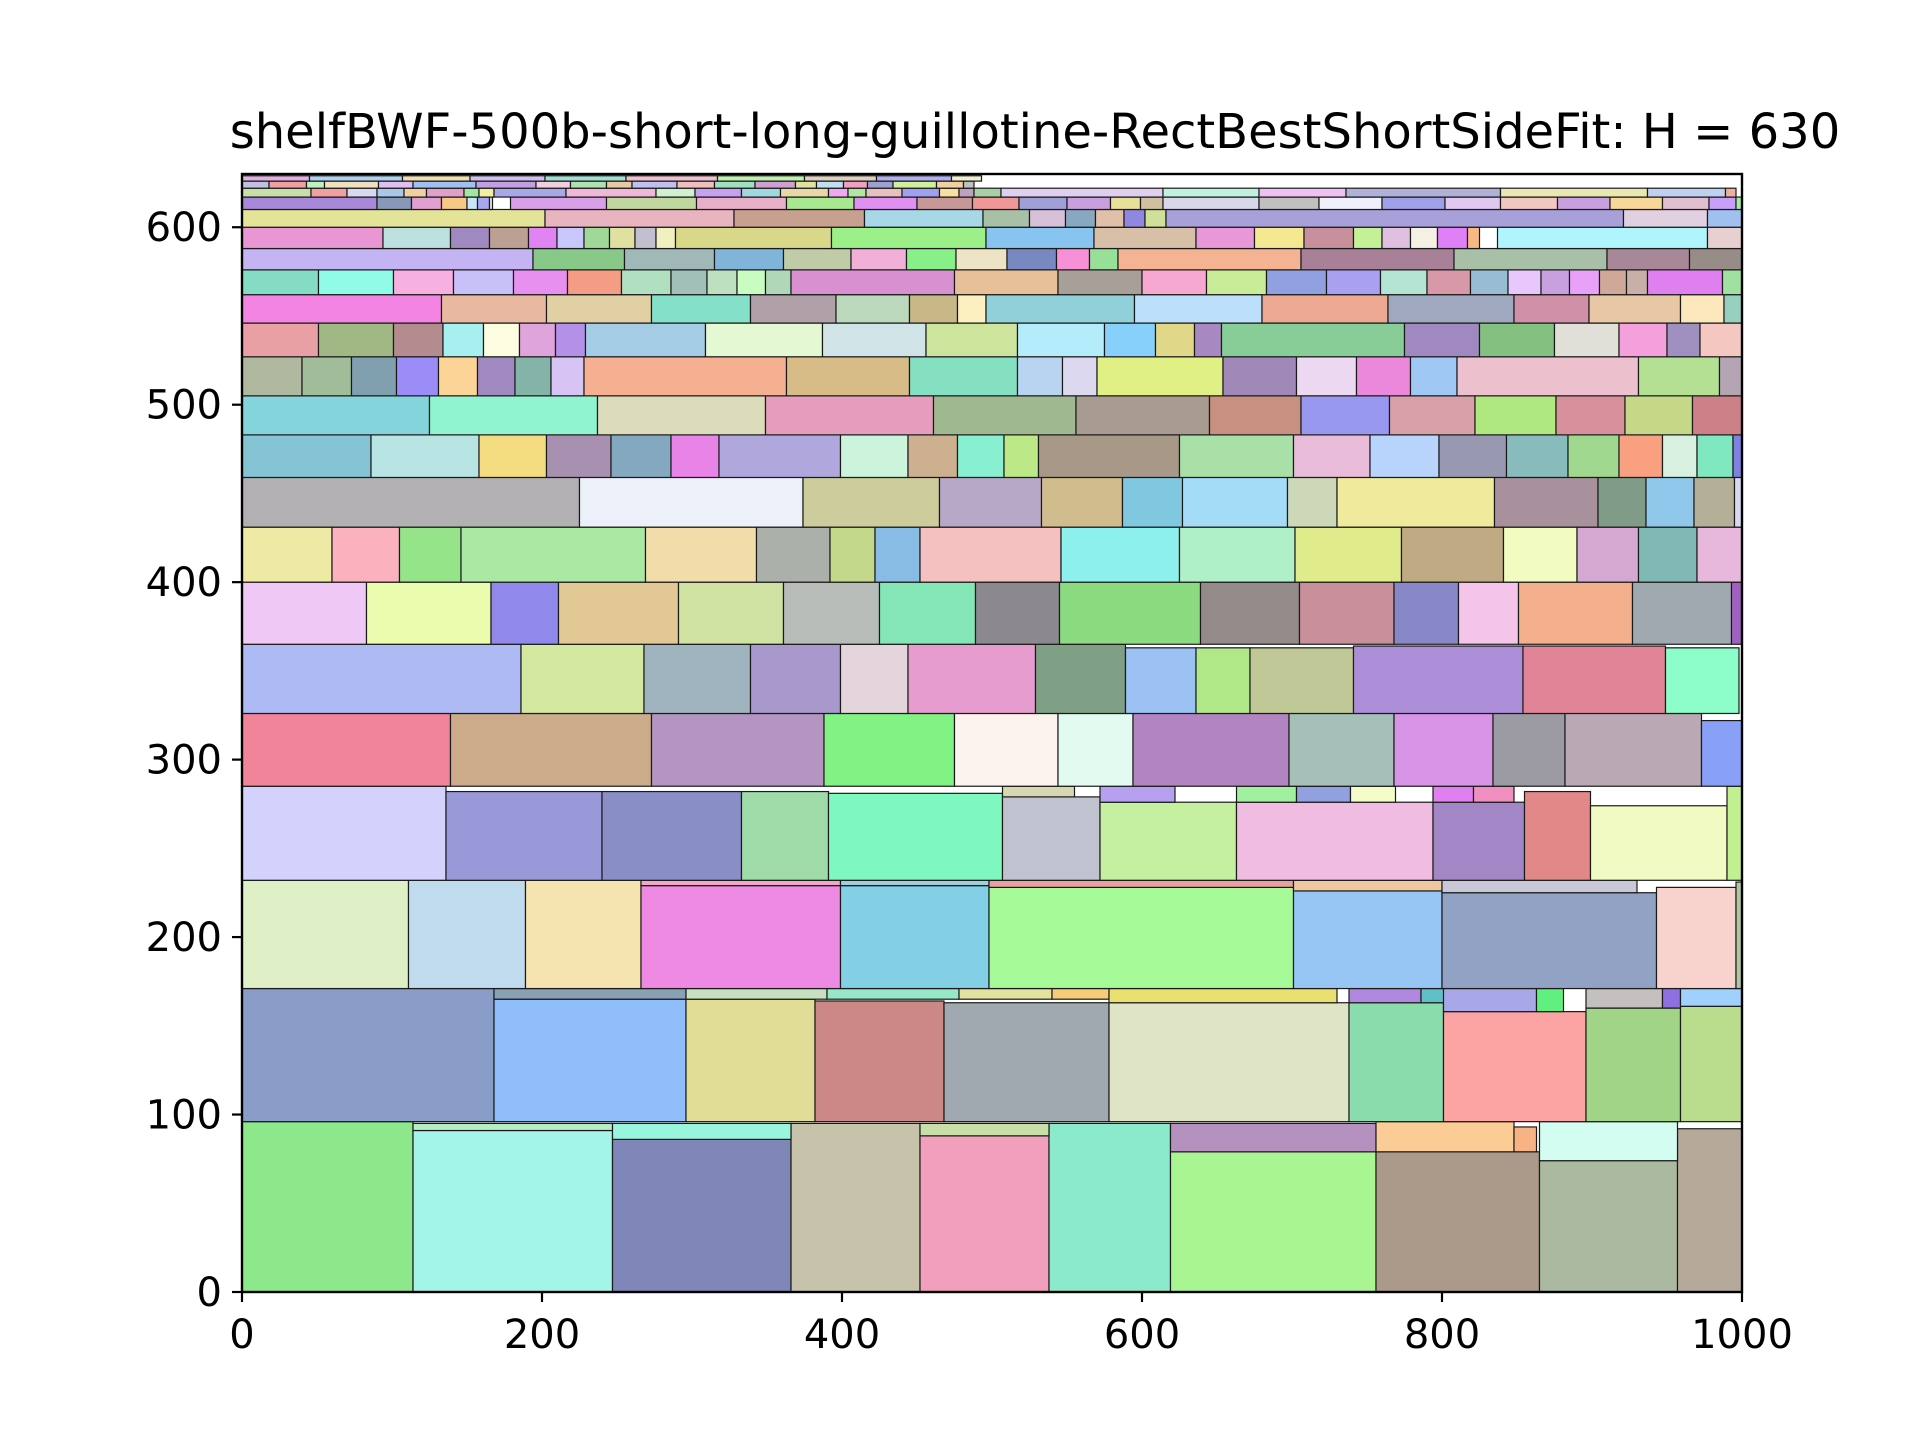 This screenshot has height=1440, width=1920. I want to click on y-tick-label: 400, so click(184, 583).